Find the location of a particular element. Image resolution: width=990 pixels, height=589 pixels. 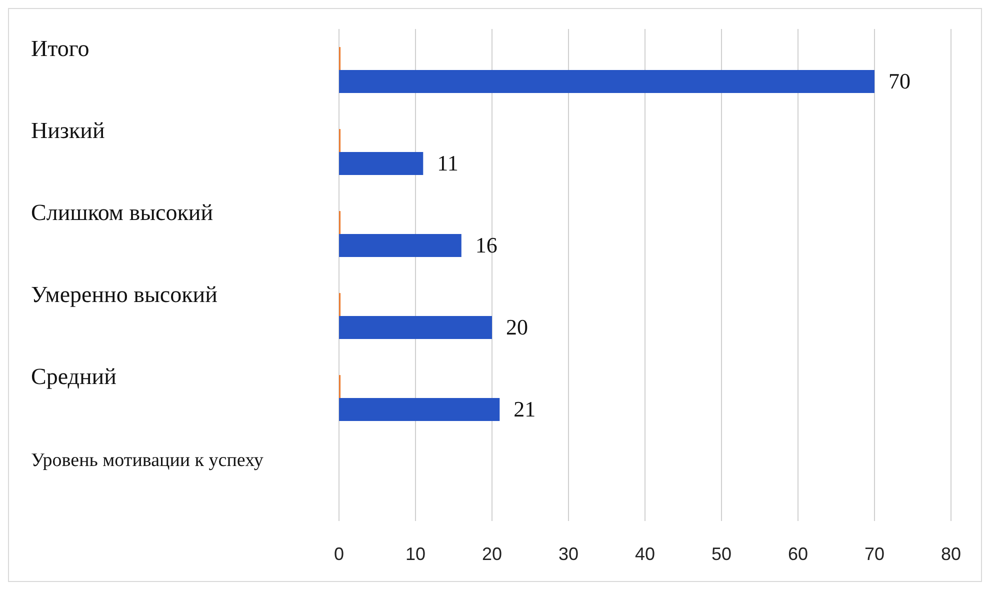

y-tick-label: Умеренно высокий is located at coordinates (124, 294).